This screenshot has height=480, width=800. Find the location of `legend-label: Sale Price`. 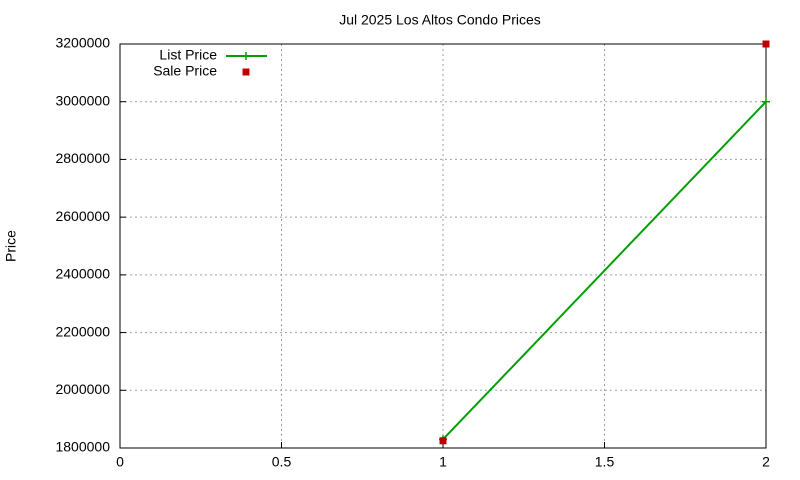

legend-label: Sale Price is located at coordinates (185, 71).